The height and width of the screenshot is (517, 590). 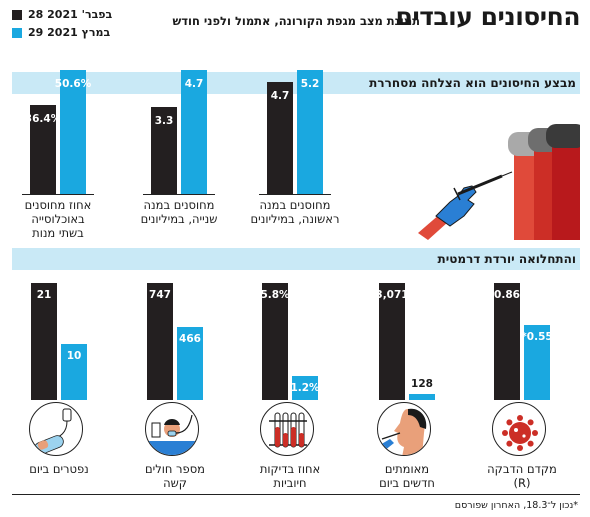 What do you see at coordinates (275, 295) in the screenshot?
I see `value-label: 5.8%` at bounding box center [275, 295].